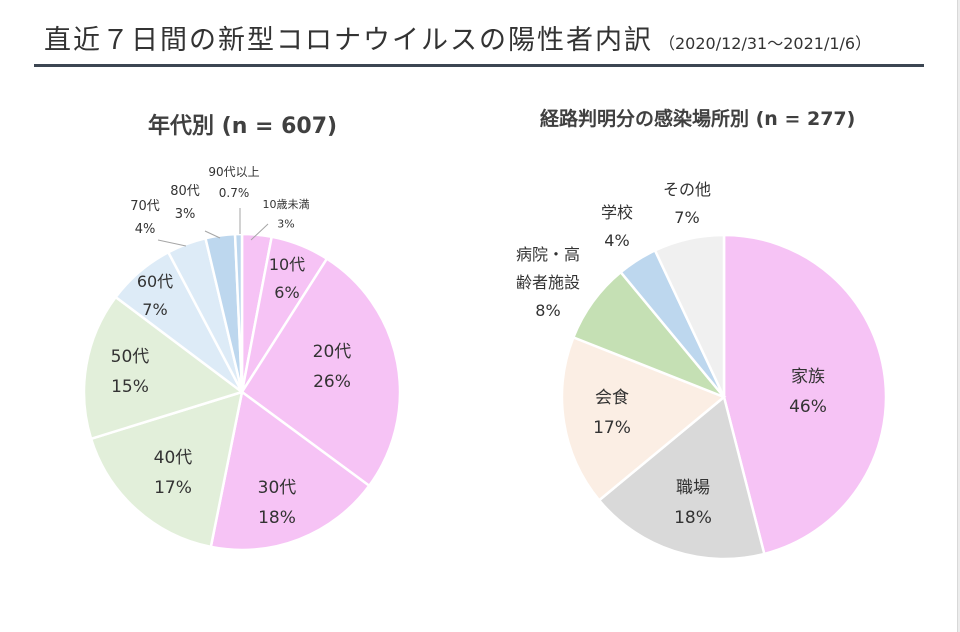 The height and width of the screenshot is (632, 960). What do you see at coordinates (286, 292) in the screenshot?
I see `age-slice-value-1: 6%` at bounding box center [286, 292].